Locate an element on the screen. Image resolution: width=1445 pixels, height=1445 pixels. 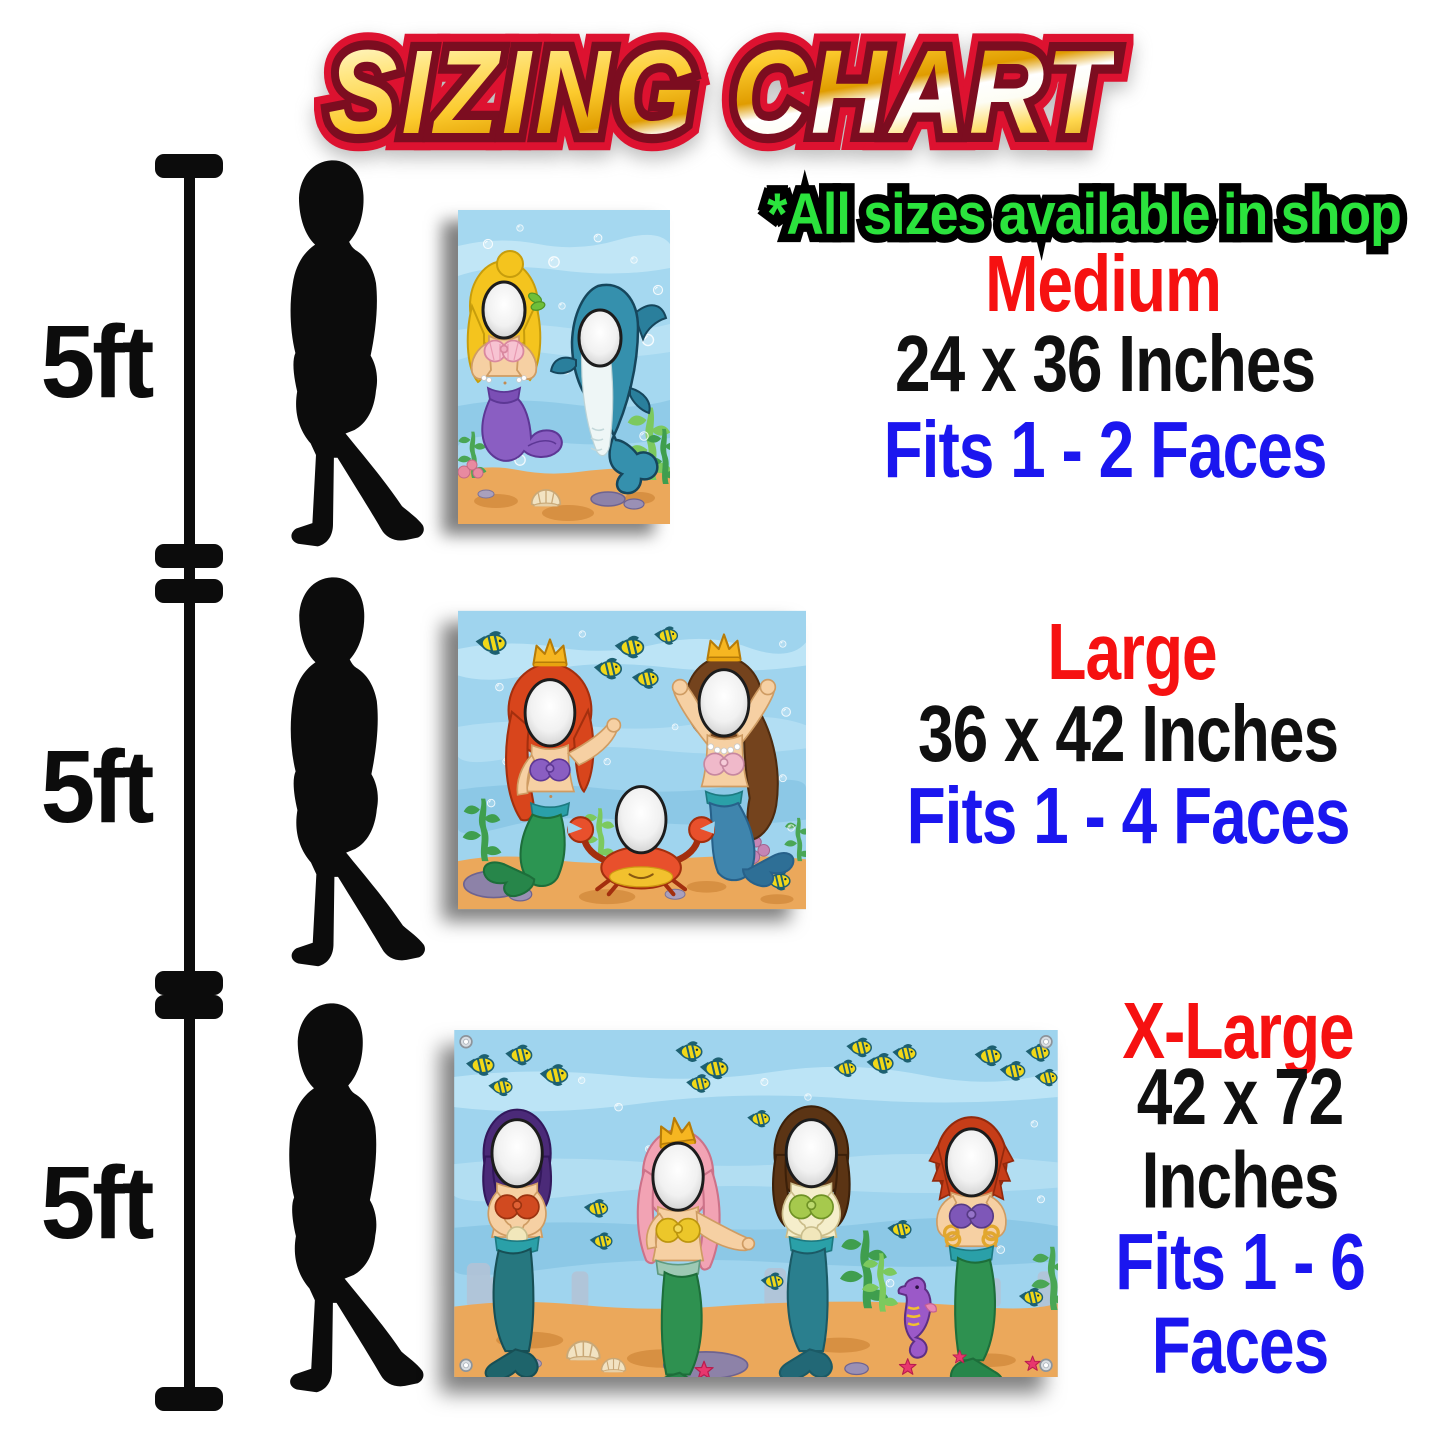
bangles is located at coordinates (971, 1236).